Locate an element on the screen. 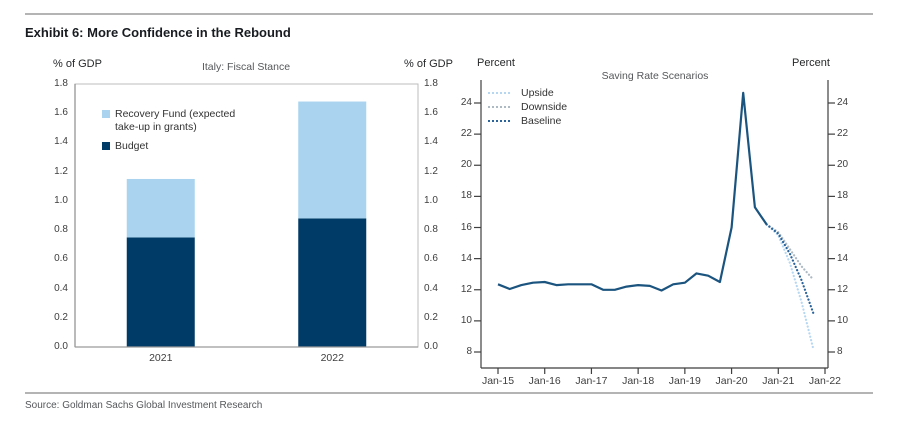 The image size is (921, 429). bar-ytick-left-0.0: 0.0 is located at coordinates (61, 346).